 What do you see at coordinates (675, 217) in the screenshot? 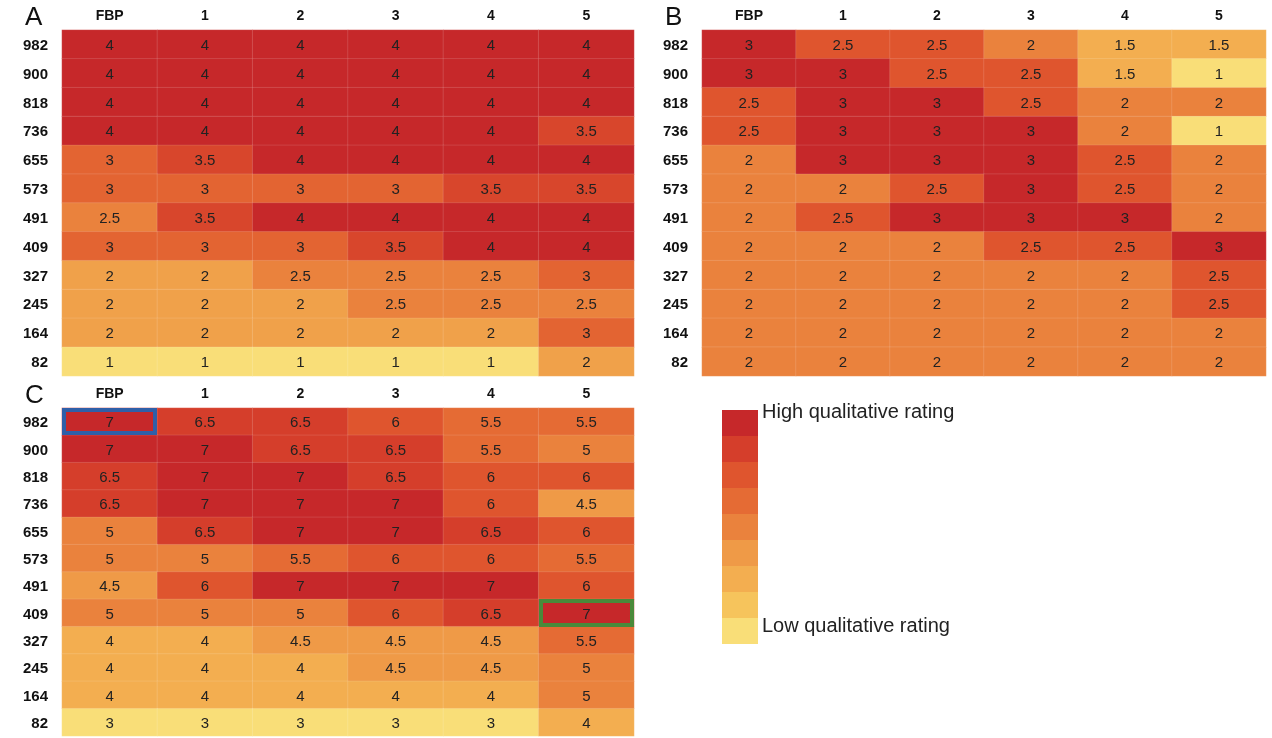
I see `y-tick-label: 491` at bounding box center [675, 217].